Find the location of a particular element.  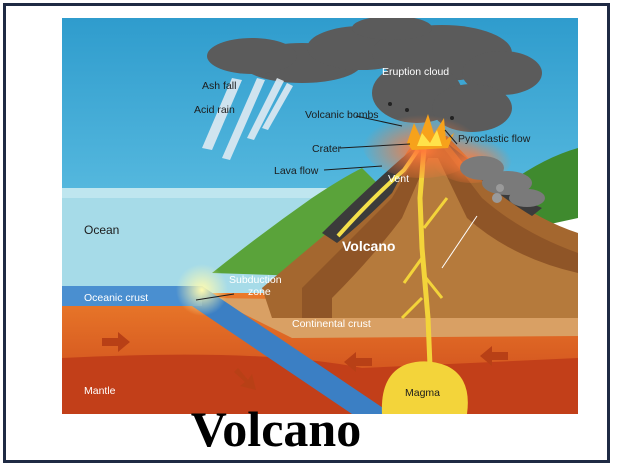

vent-conduit is located at coordinates (425, 257).